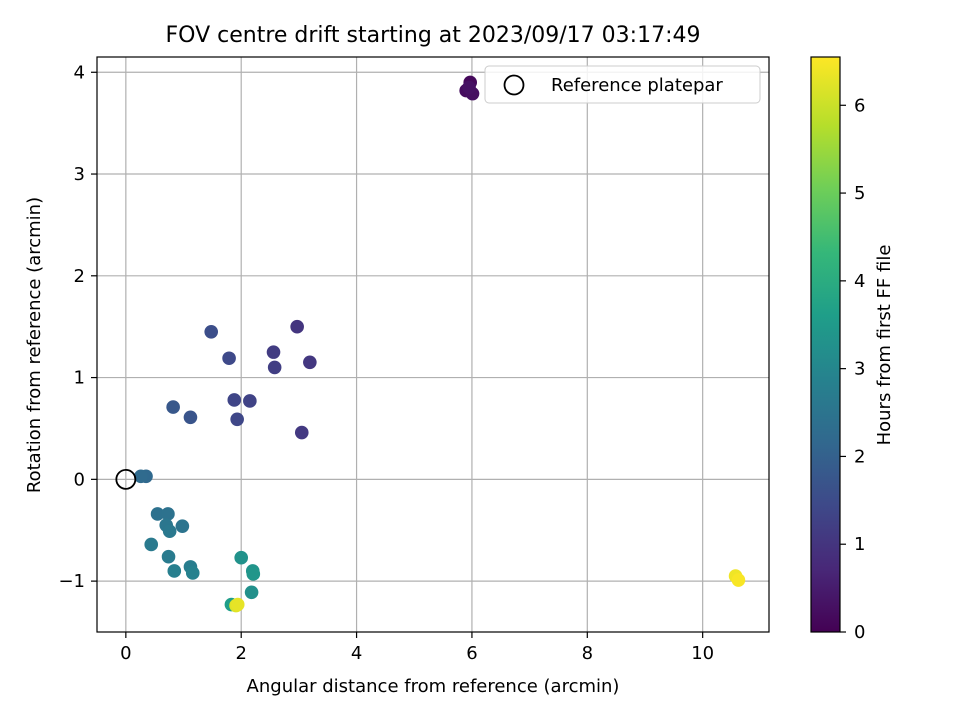  I want to click on x-tick-label: 10, so click(702, 653).